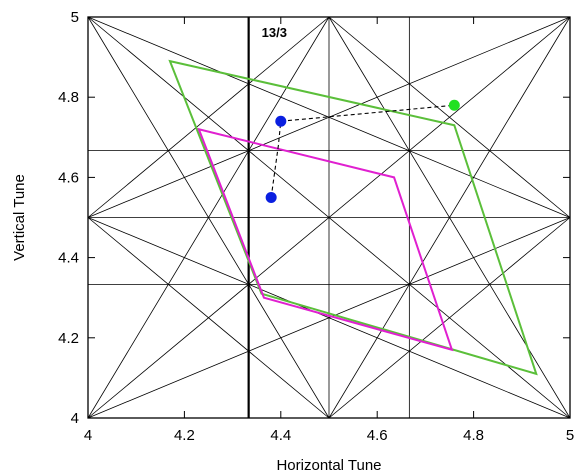 Image resolution: width=580 pixels, height=476 pixels. Describe the element at coordinates (184, 435) in the screenshot. I see `x-tick-label: 4.2` at that location.